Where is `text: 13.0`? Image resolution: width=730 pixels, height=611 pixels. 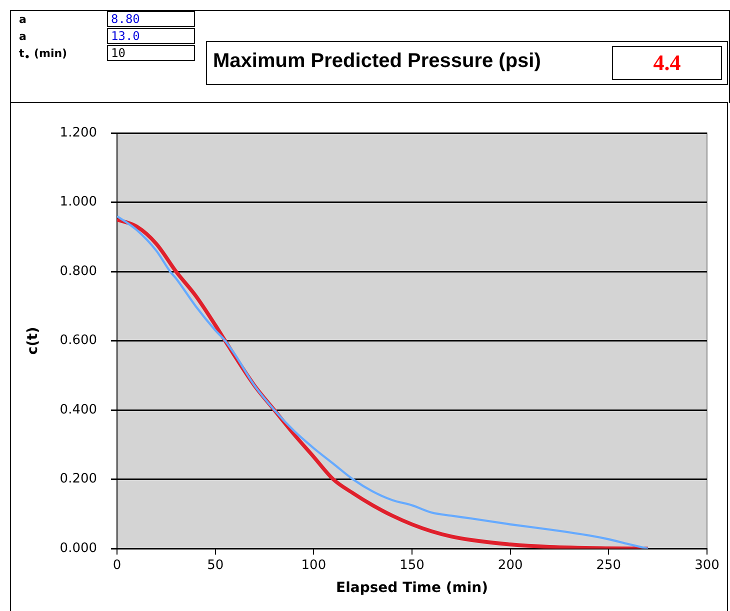
text: 13.0 is located at coordinates (151, 36).